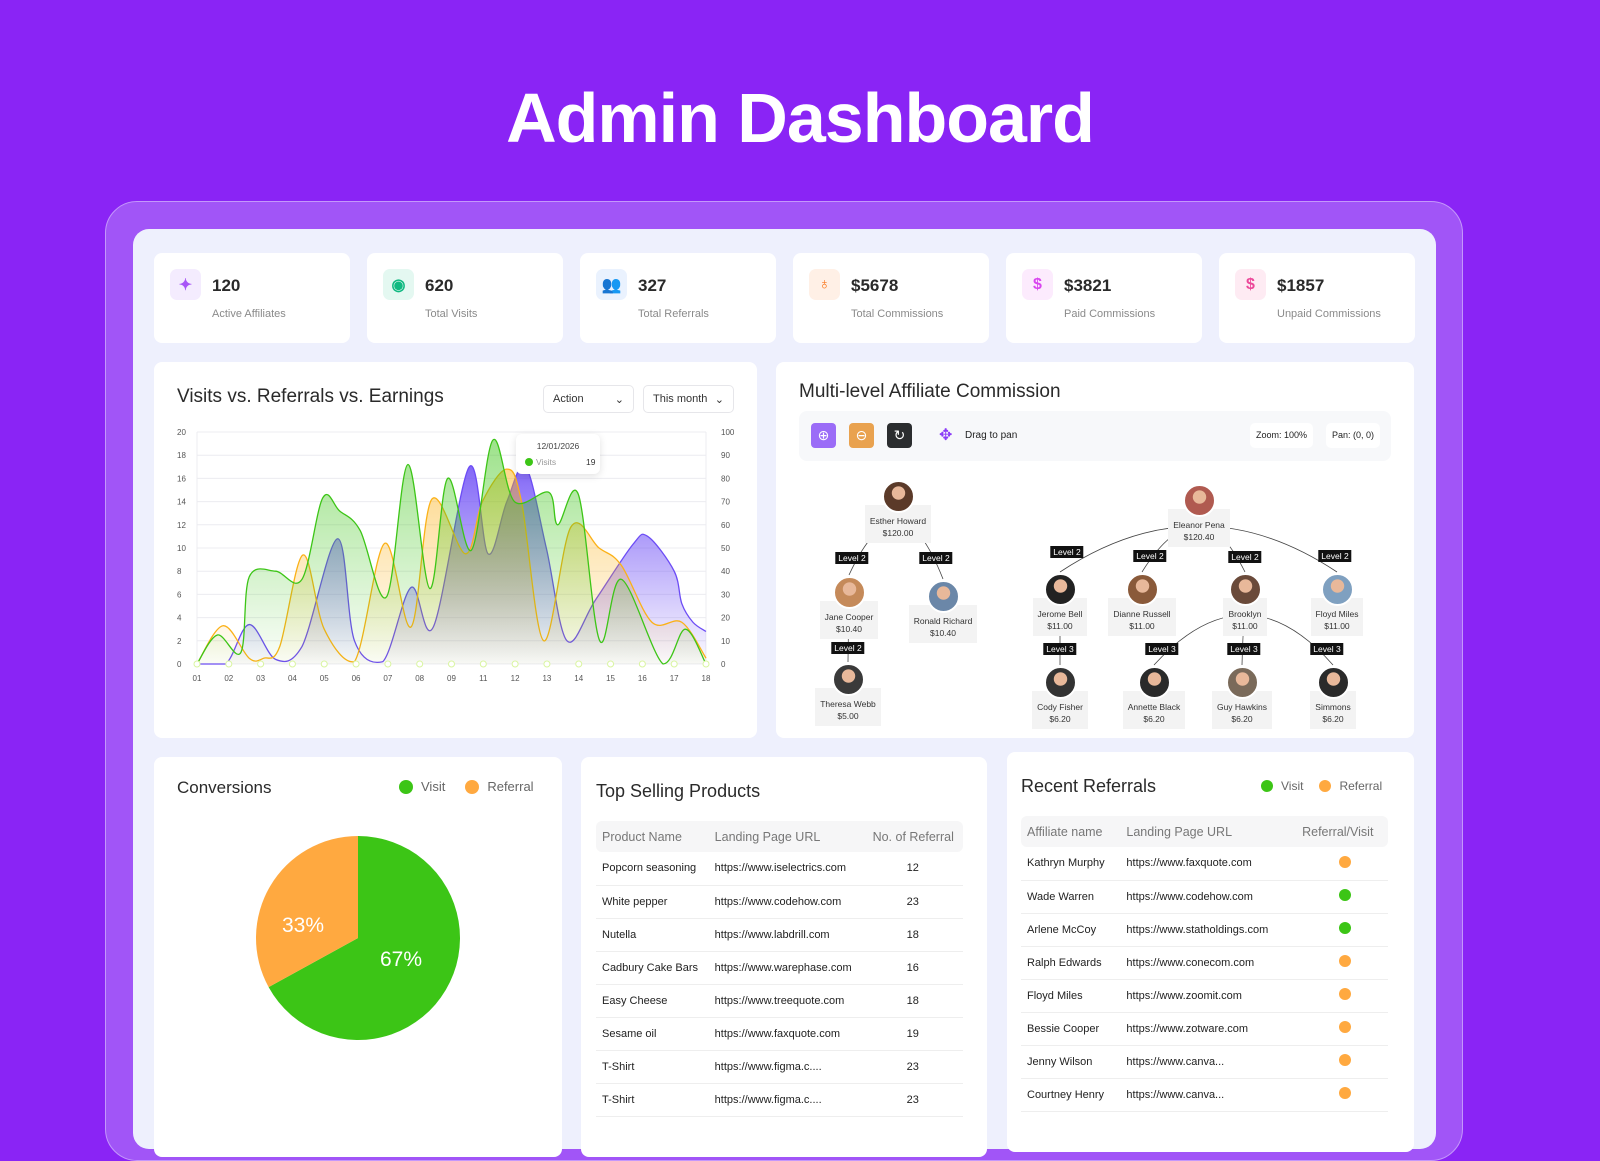 Image resolution: width=1600 pixels, height=1161 pixels. What do you see at coordinates (364, 938) in the screenshot?
I see `pie-slice-visit` at bounding box center [364, 938].